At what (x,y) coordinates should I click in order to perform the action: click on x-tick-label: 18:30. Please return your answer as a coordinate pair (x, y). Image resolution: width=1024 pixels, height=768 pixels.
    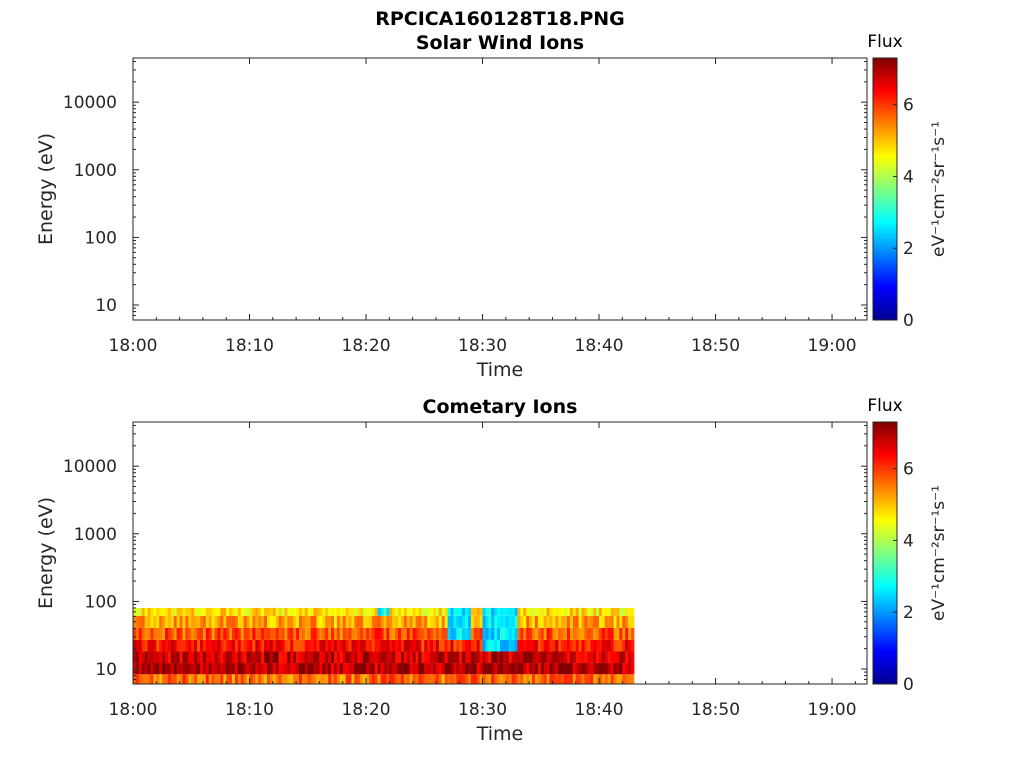
    Looking at the image, I should click on (482, 710).